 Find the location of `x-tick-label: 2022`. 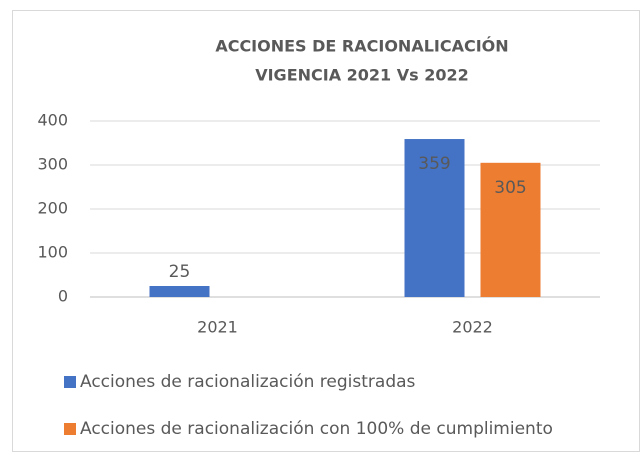

x-tick-label: 2022 is located at coordinates (472, 327).